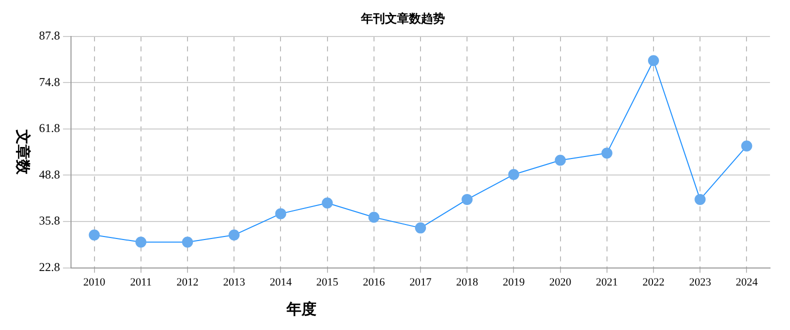  What do you see at coordinates (187, 282) in the screenshot?
I see `x-tick-label: 2012` at bounding box center [187, 282].